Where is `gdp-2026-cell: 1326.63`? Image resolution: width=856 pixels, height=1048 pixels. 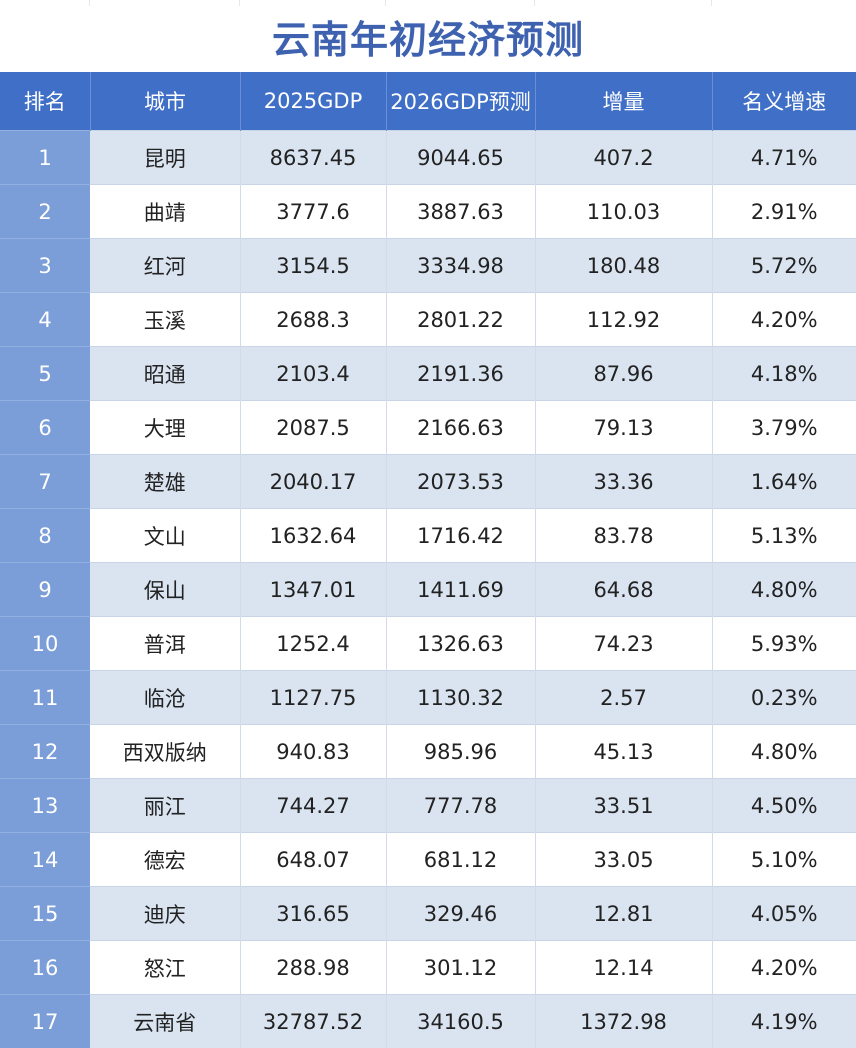 gdp-2026-cell: 1326.63 is located at coordinates (460, 644).